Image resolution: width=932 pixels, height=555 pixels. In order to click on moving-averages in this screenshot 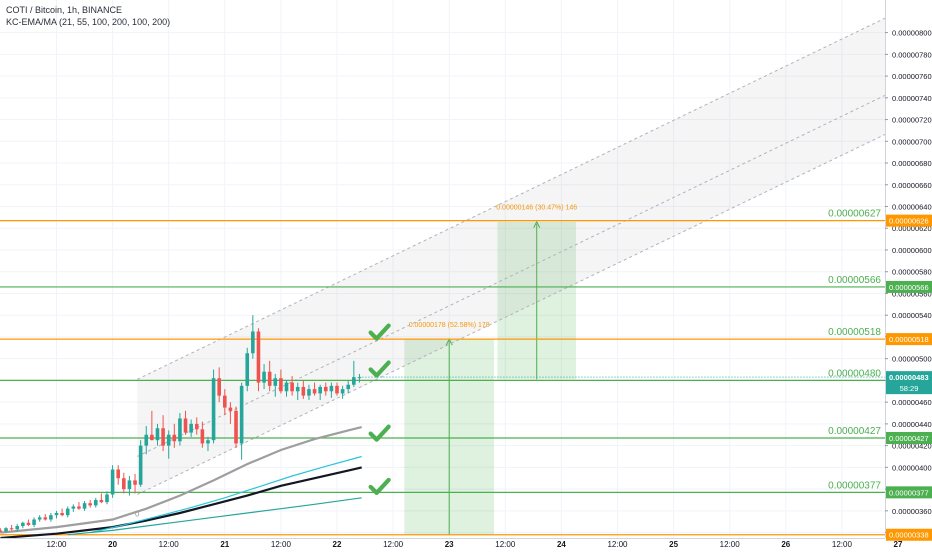, I will do `click(181, 483)`.